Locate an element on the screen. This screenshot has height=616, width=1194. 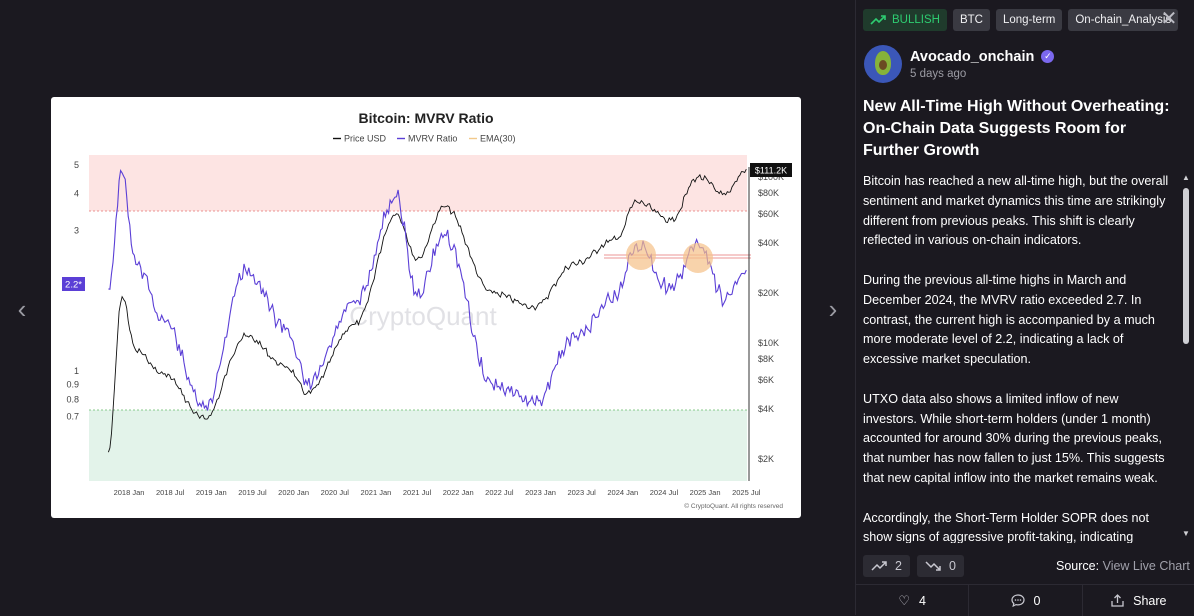
y-left-tick-label: 0.7 is located at coordinates (72, 417).